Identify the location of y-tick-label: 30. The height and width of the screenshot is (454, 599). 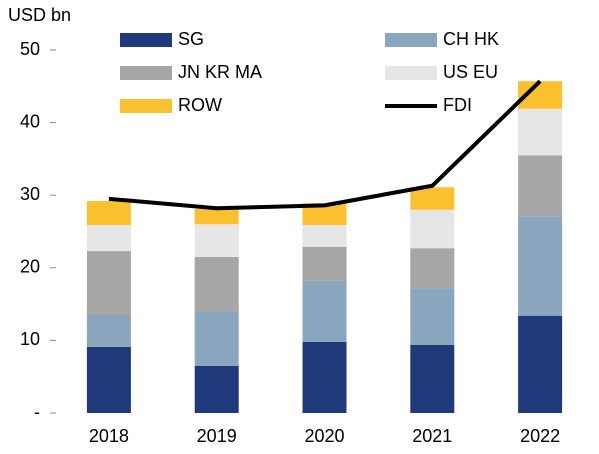
(30, 194).